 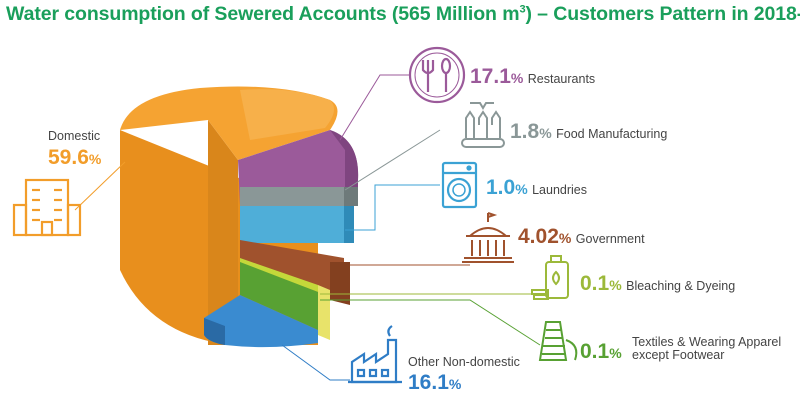 What do you see at coordinates (292, 196) in the screenshot?
I see `pie-slice-food-manufacturing` at bounding box center [292, 196].